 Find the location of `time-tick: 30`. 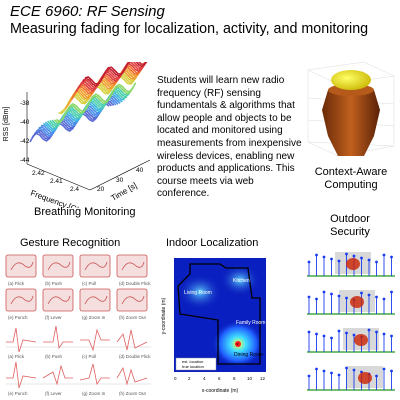

time-tick: 30 is located at coordinates (120, 180).